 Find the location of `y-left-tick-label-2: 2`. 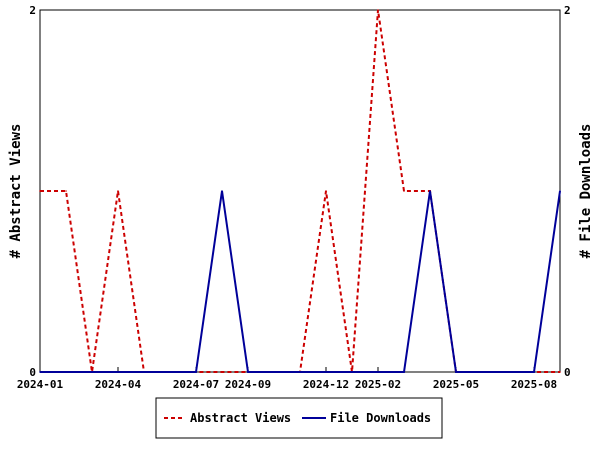

y-left-tick-label-2: 2 is located at coordinates (32, 10).